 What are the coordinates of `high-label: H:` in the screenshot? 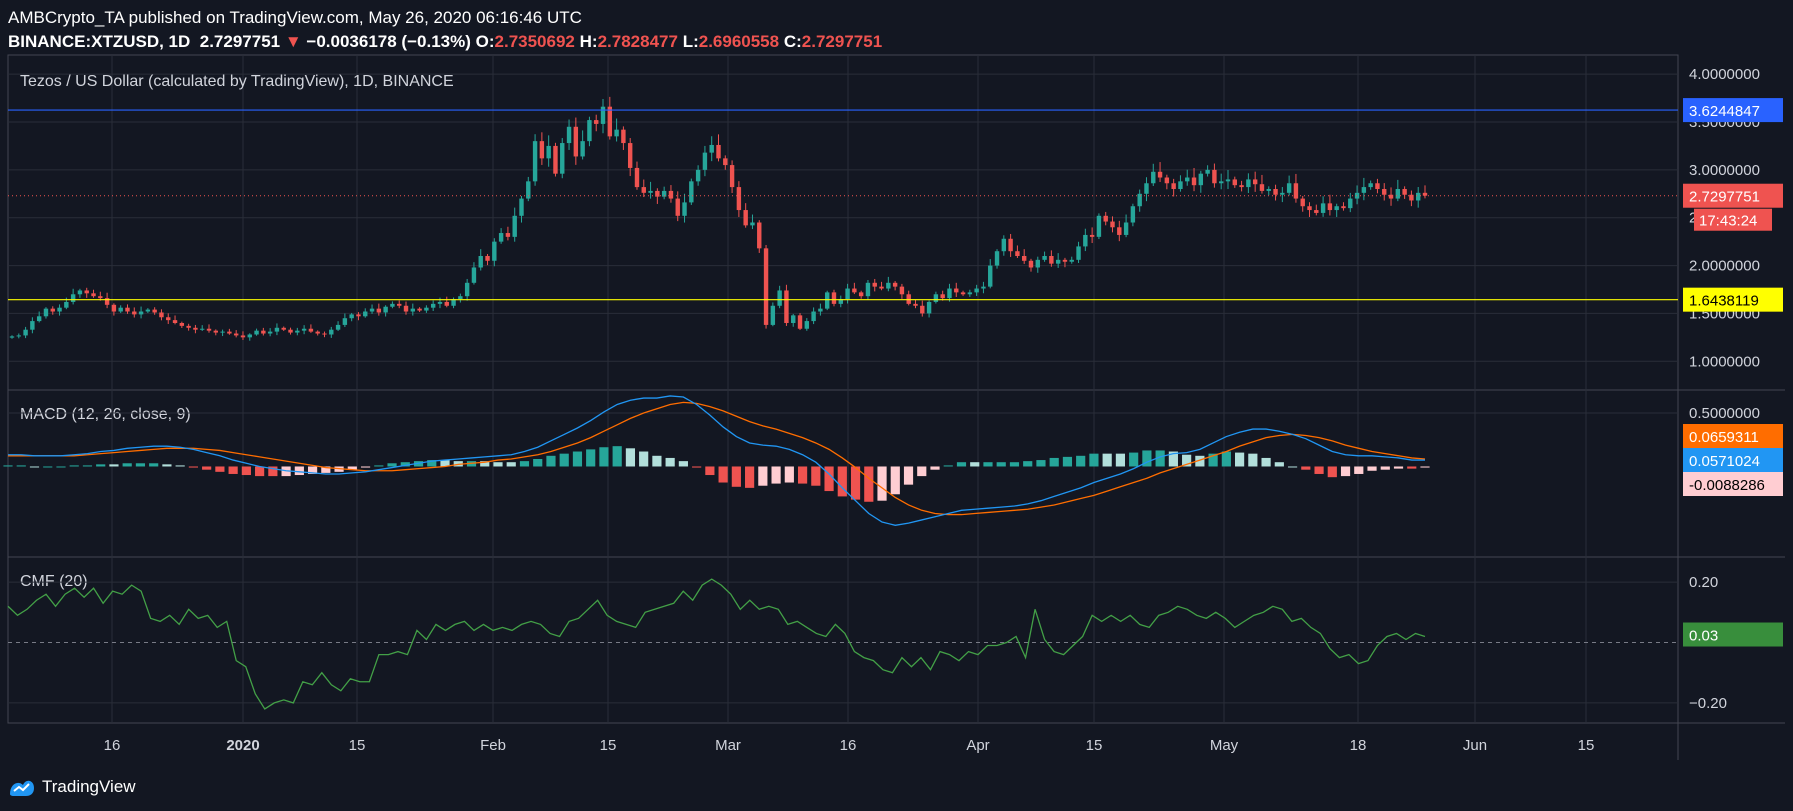 It's located at (588, 41).